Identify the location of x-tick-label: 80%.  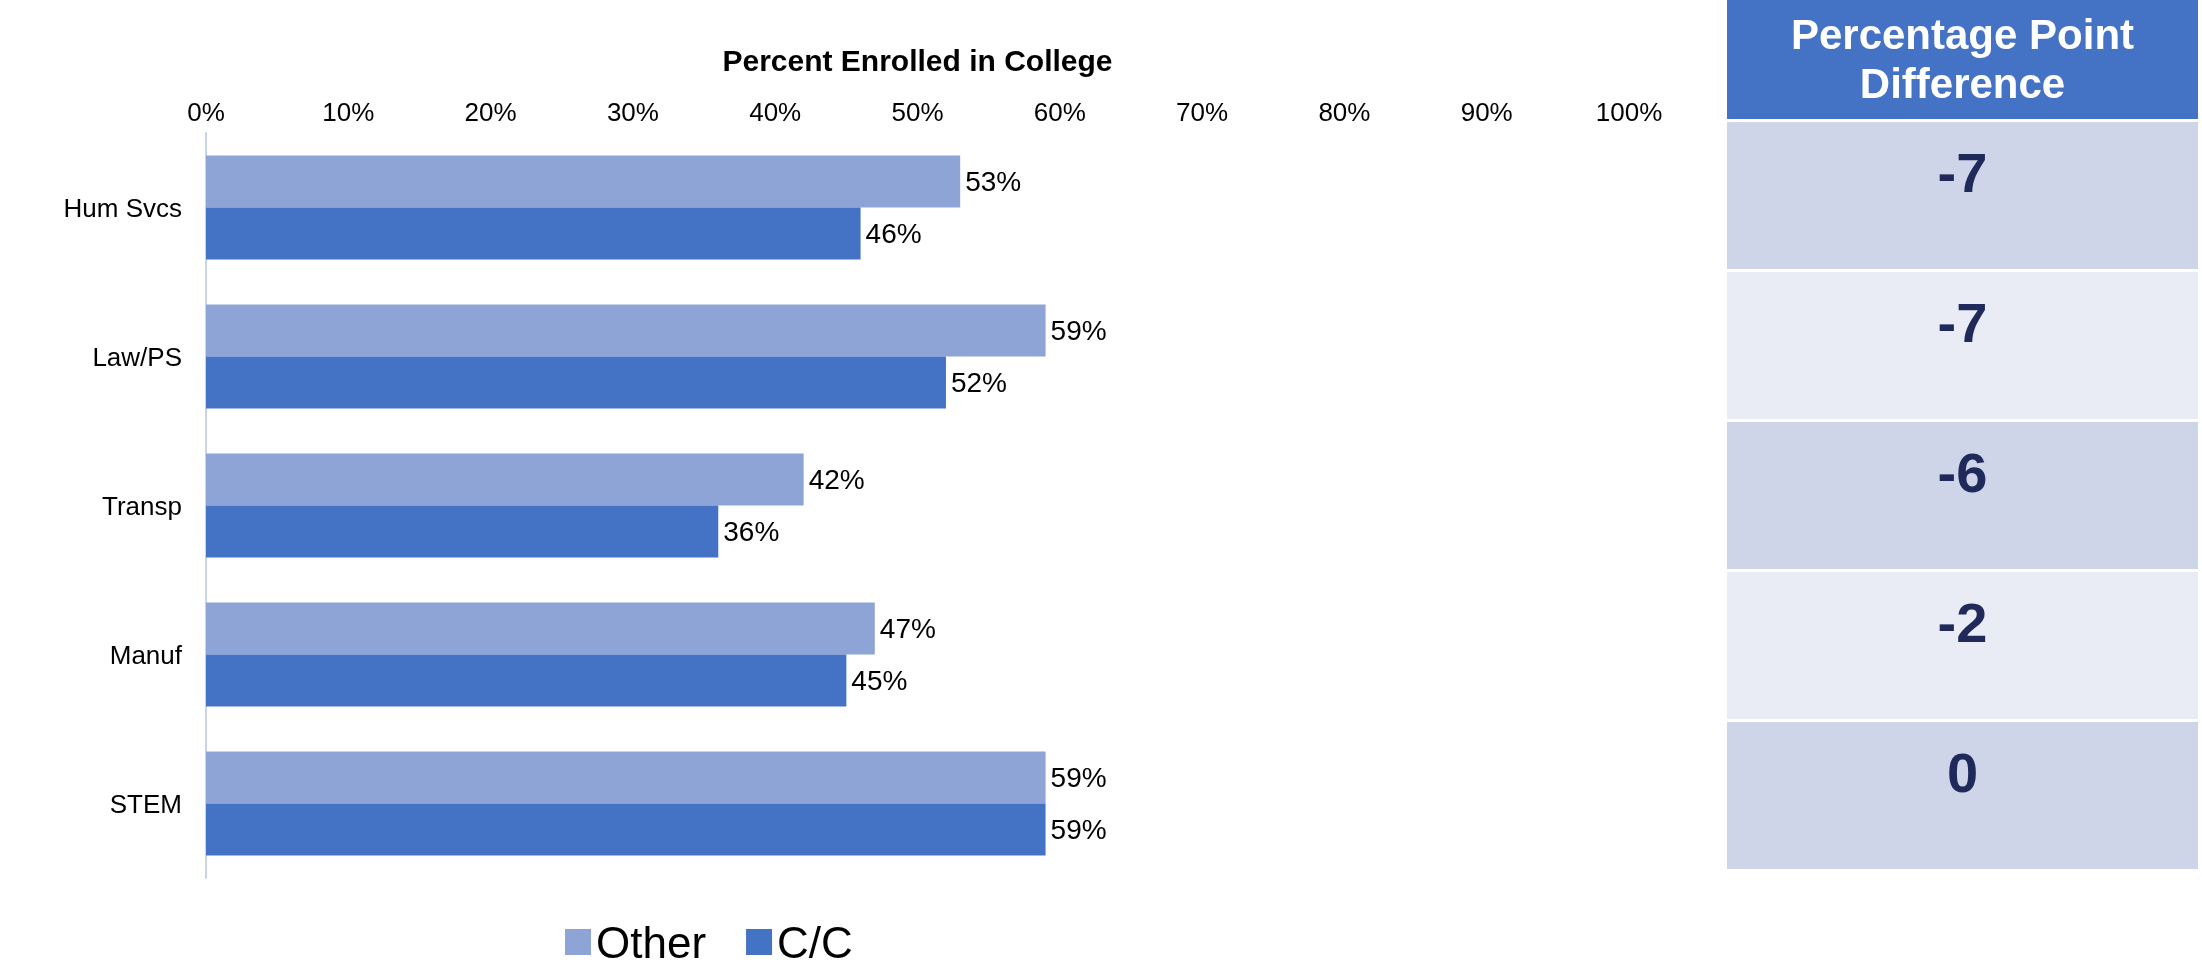
(1344, 112).